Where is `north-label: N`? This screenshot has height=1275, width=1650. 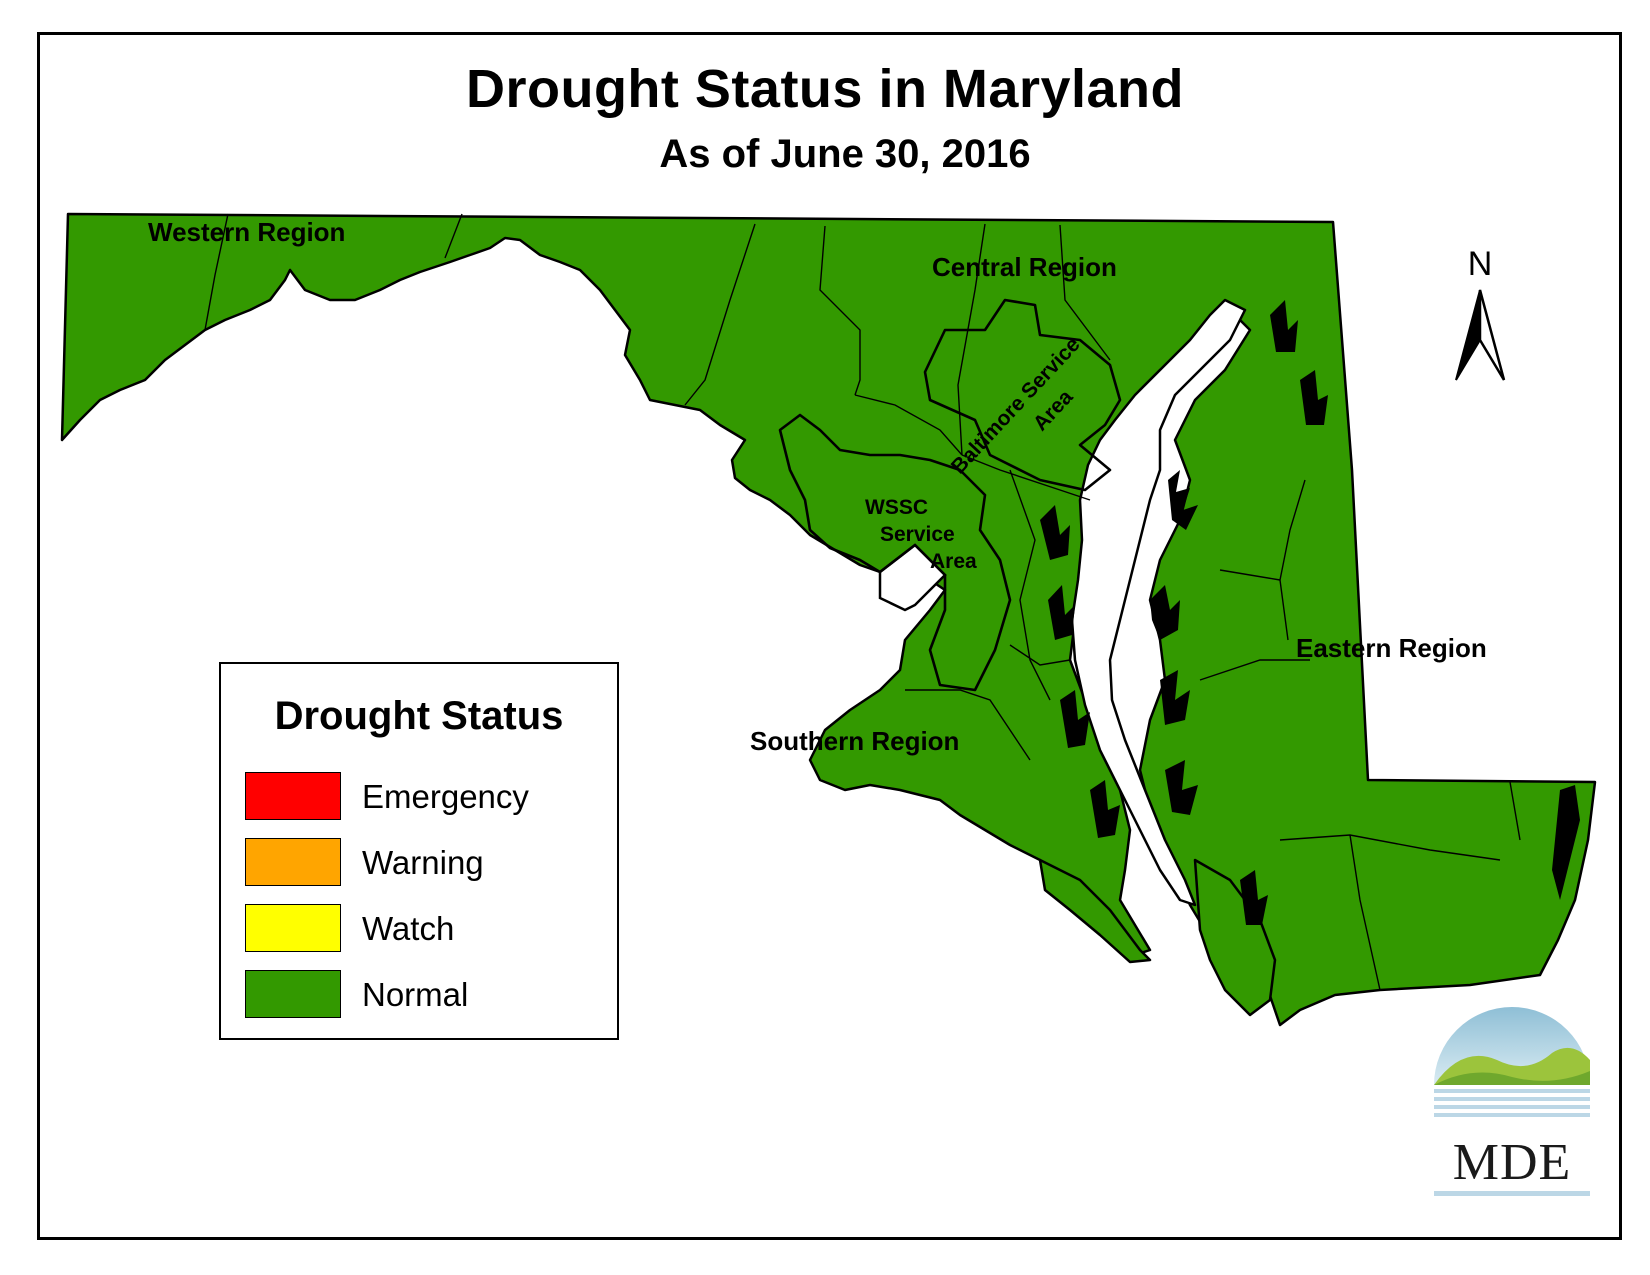
north-label: N is located at coordinates (1480, 264).